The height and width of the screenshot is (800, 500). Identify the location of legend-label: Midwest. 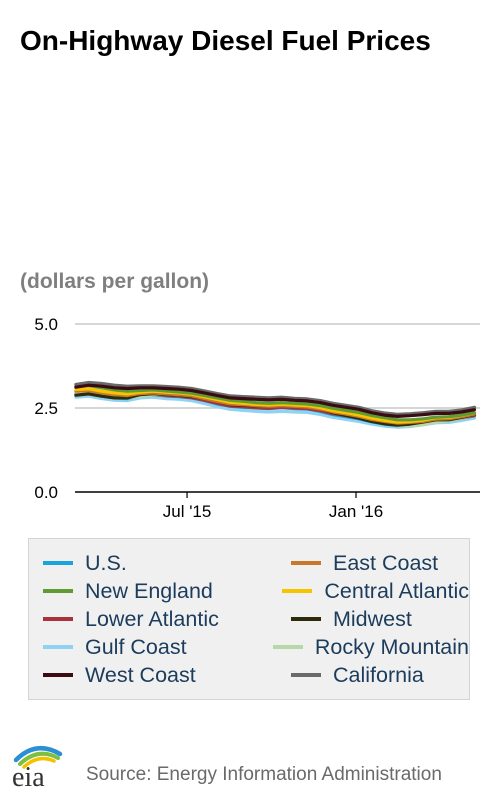
(372, 618).